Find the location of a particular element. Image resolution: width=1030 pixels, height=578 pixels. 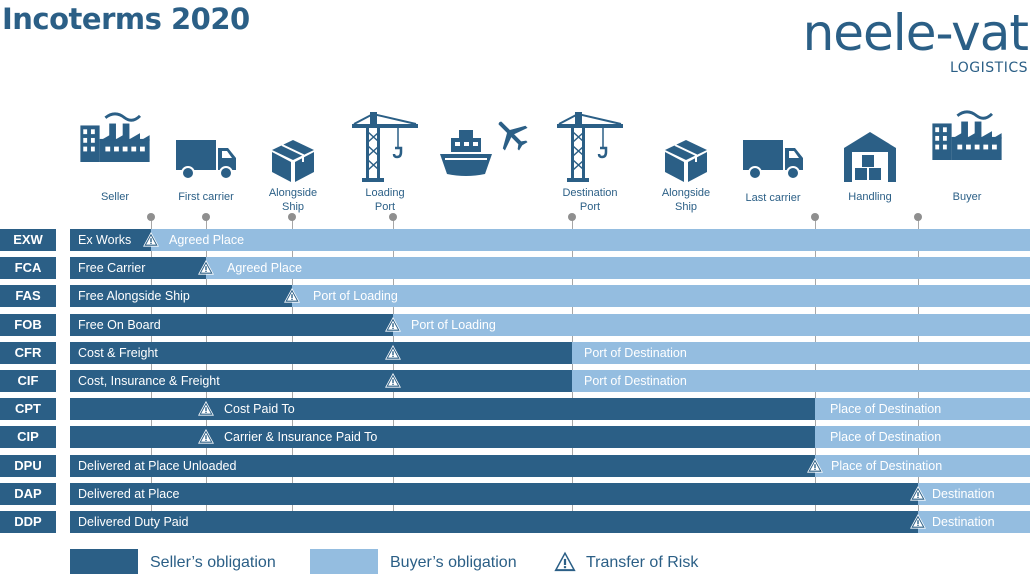

term-code: FCA is located at coordinates (28, 268).